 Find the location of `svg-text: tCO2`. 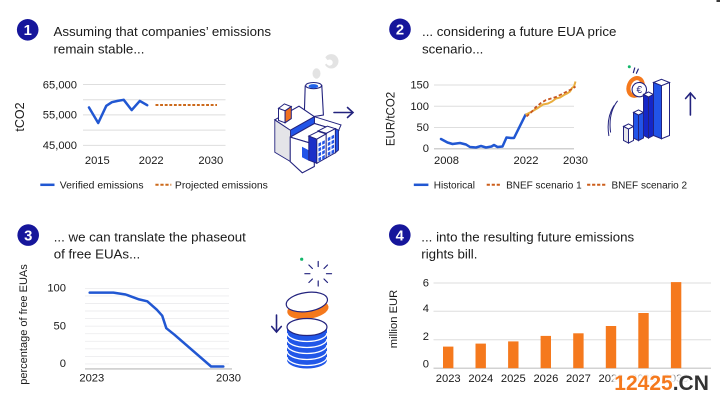

svg-text: tCO2 is located at coordinates (20, 116).